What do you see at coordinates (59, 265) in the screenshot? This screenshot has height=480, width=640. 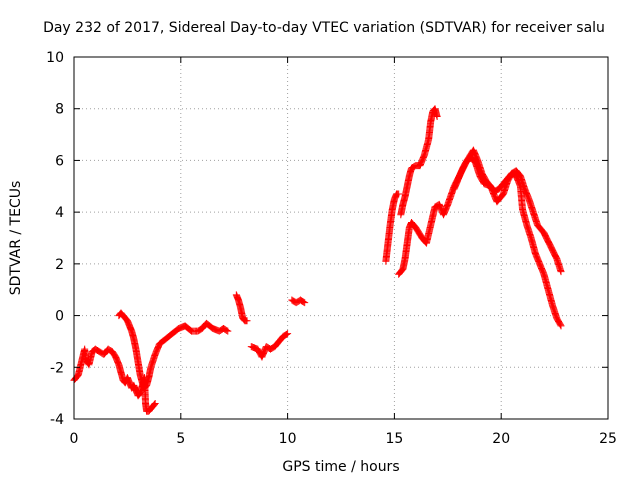 I see `y-tick-label: 2` at bounding box center [59, 265].